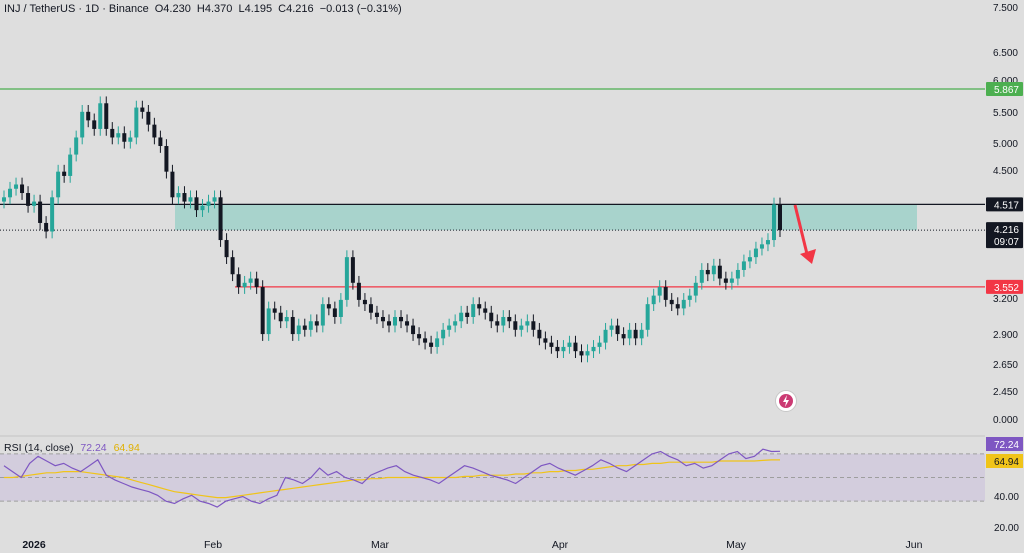  What do you see at coordinates (1006, 462) in the screenshot?
I see `rsi-axis-label: 64.94` at bounding box center [1006, 462].